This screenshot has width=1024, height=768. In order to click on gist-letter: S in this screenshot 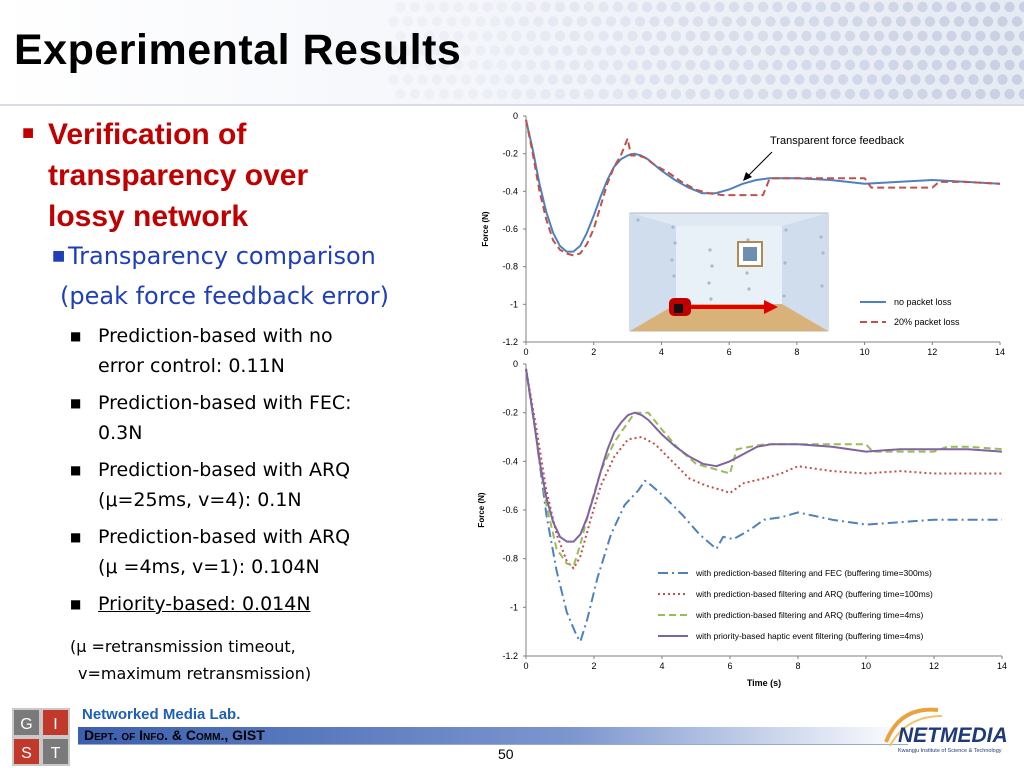, I will do `click(26, 753)`.